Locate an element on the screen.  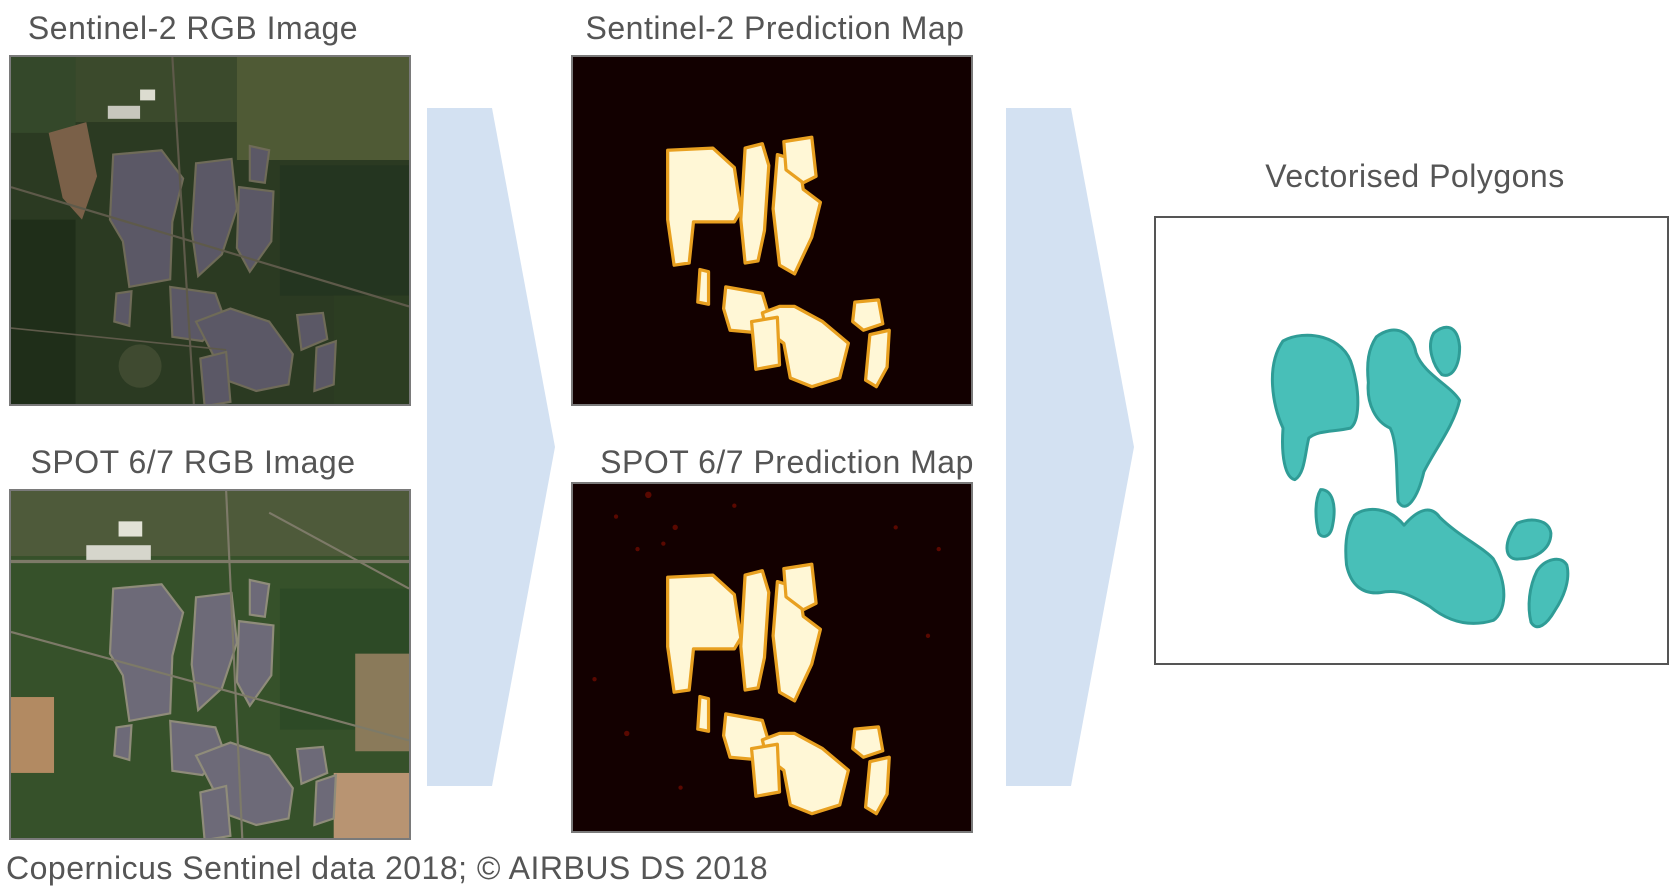
spot-prediction-label: SPOT 6/7 Prediction Map is located at coordinates (787, 462).